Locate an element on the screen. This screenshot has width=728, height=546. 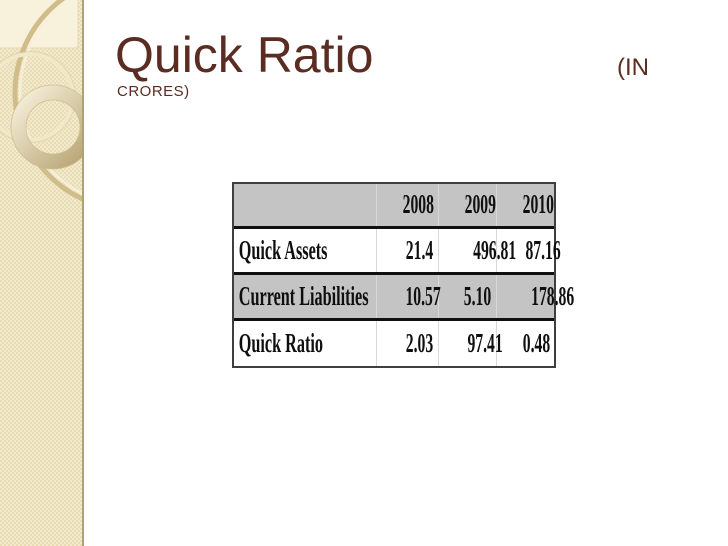
thick-ring is located at coordinates (46, 127).